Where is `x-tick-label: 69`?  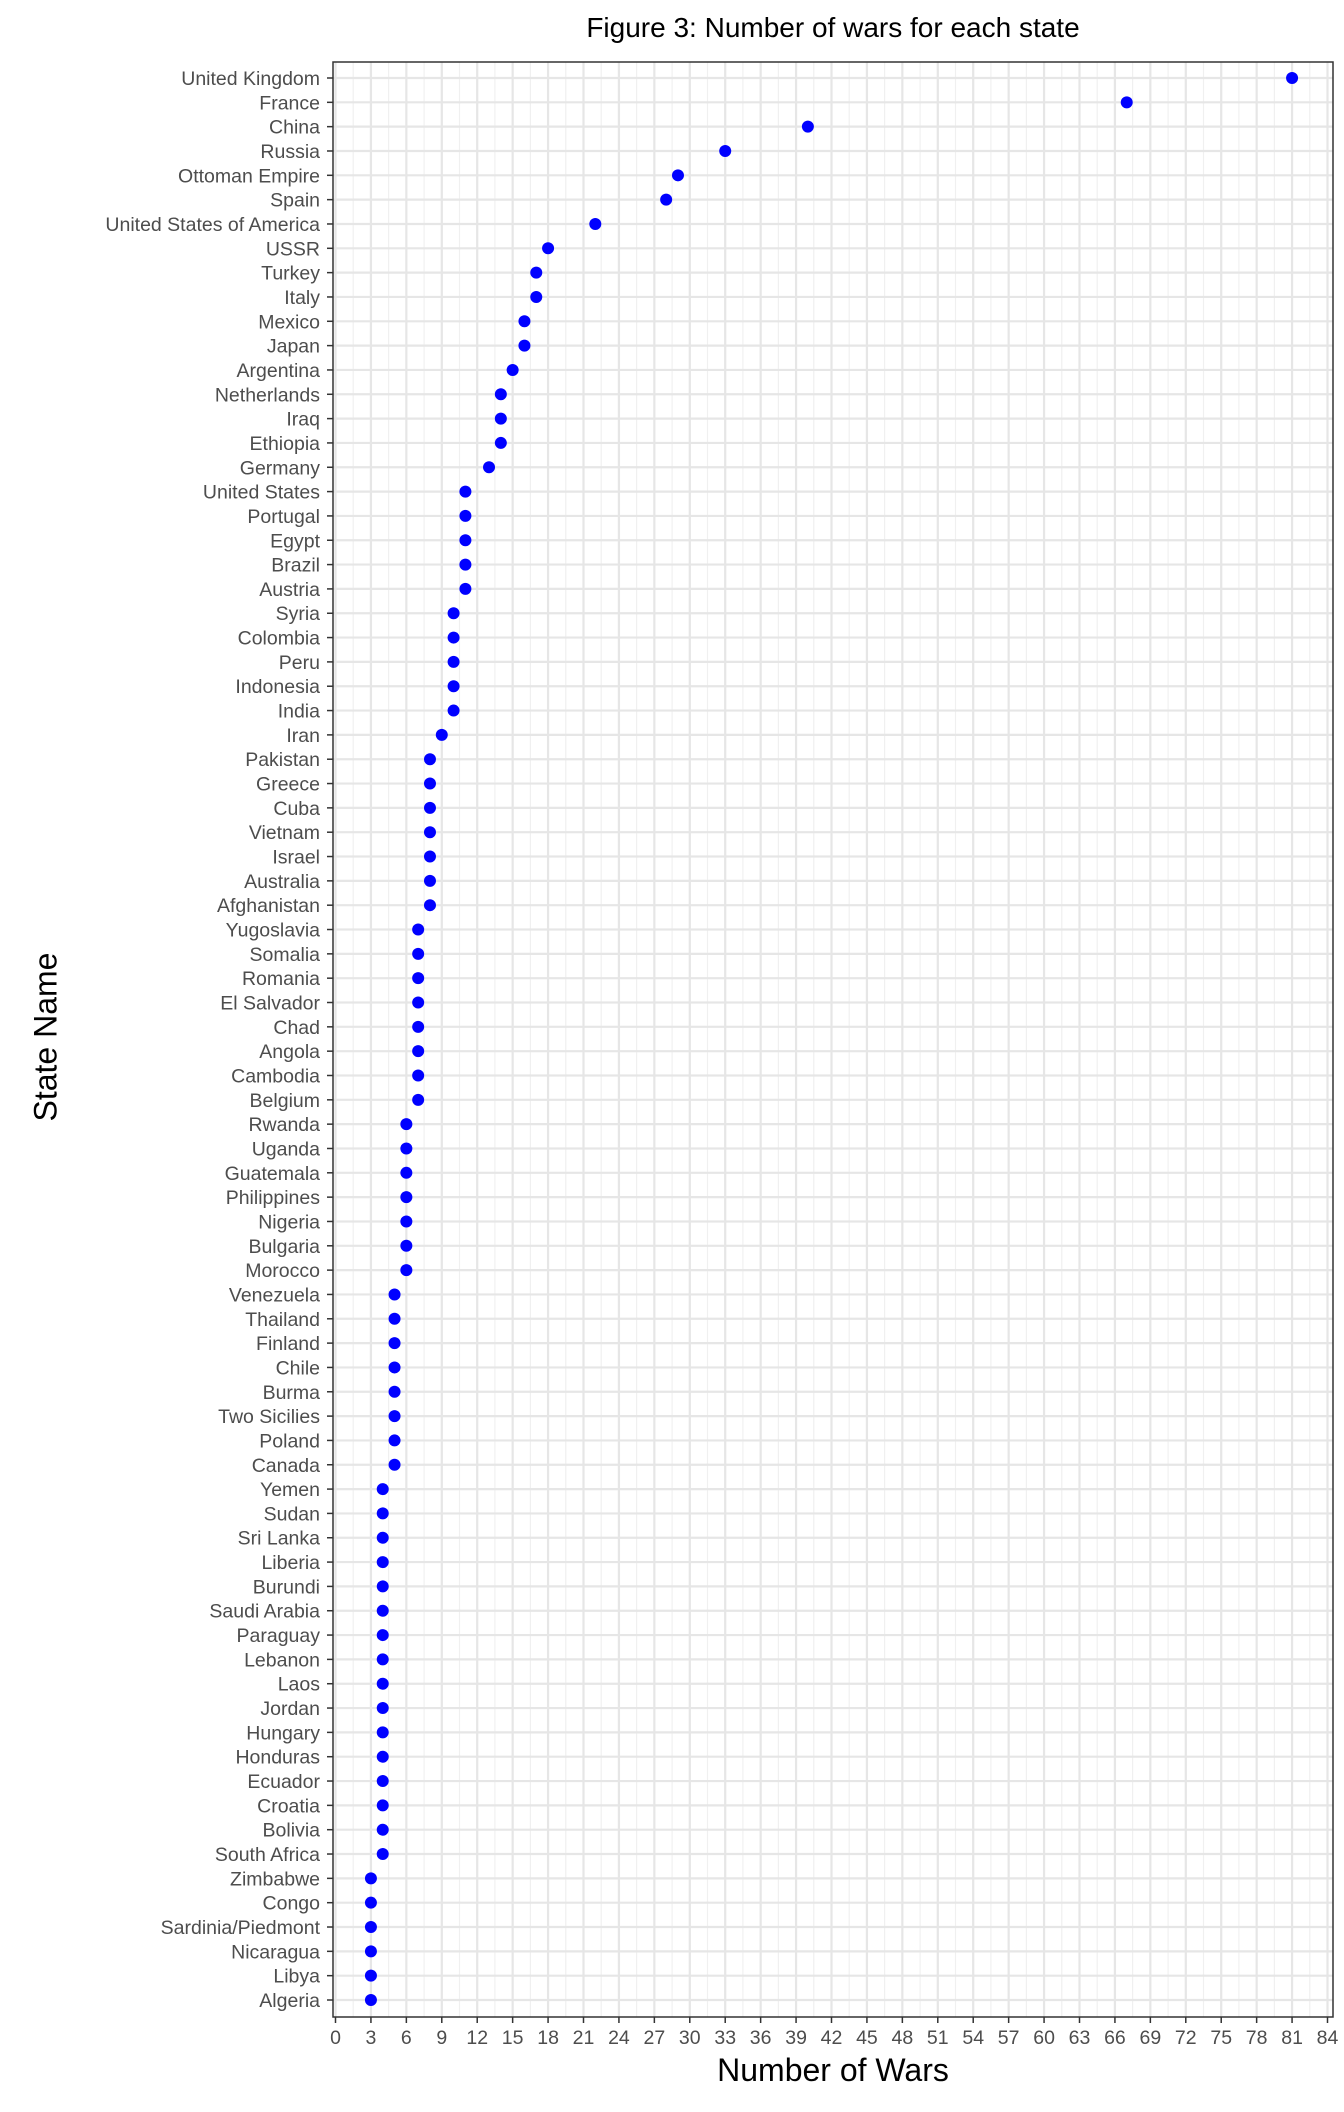
x-tick-label: 69 is located at coordinates (1151, 2038).